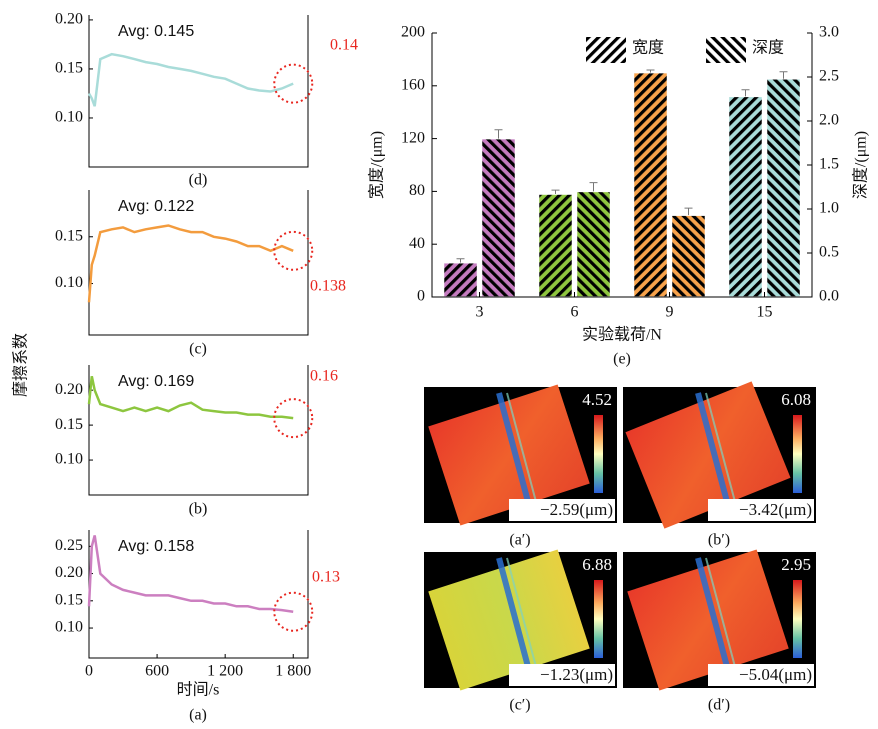 Image resolution: width=878 pixels, height=729 pixels. Describe the element at coordinates (198, 180) in the screenshot. I see `caption: (d)` at that location.